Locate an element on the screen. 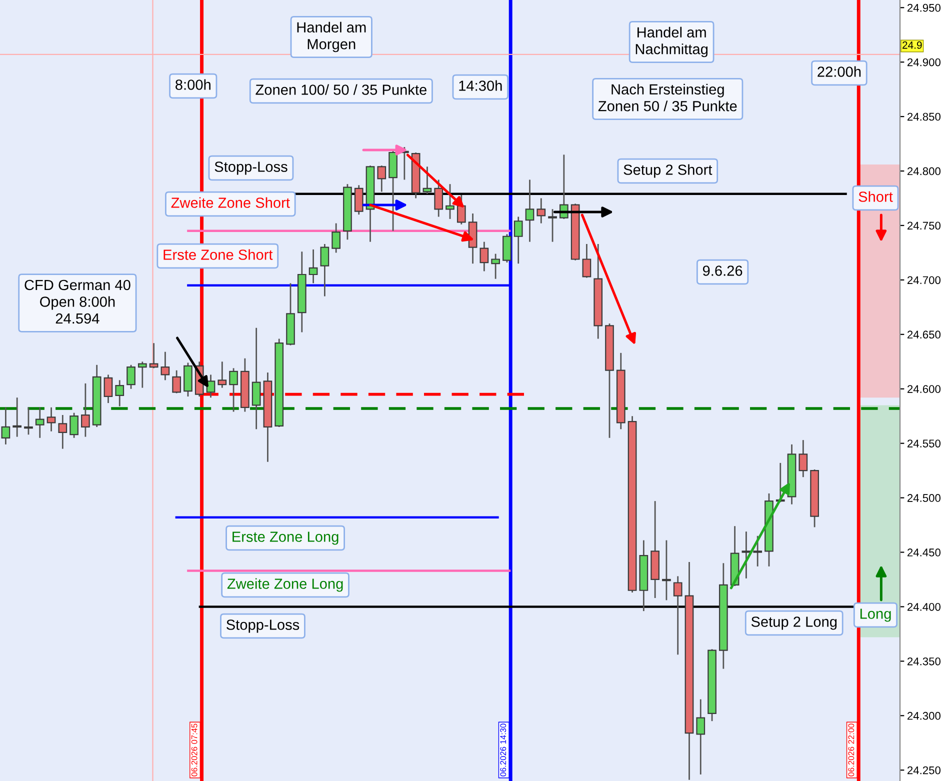 Image resolution: width=946 pixels, height=781 pixels. annotation: 14:30h is located at coordinates (480, 85).